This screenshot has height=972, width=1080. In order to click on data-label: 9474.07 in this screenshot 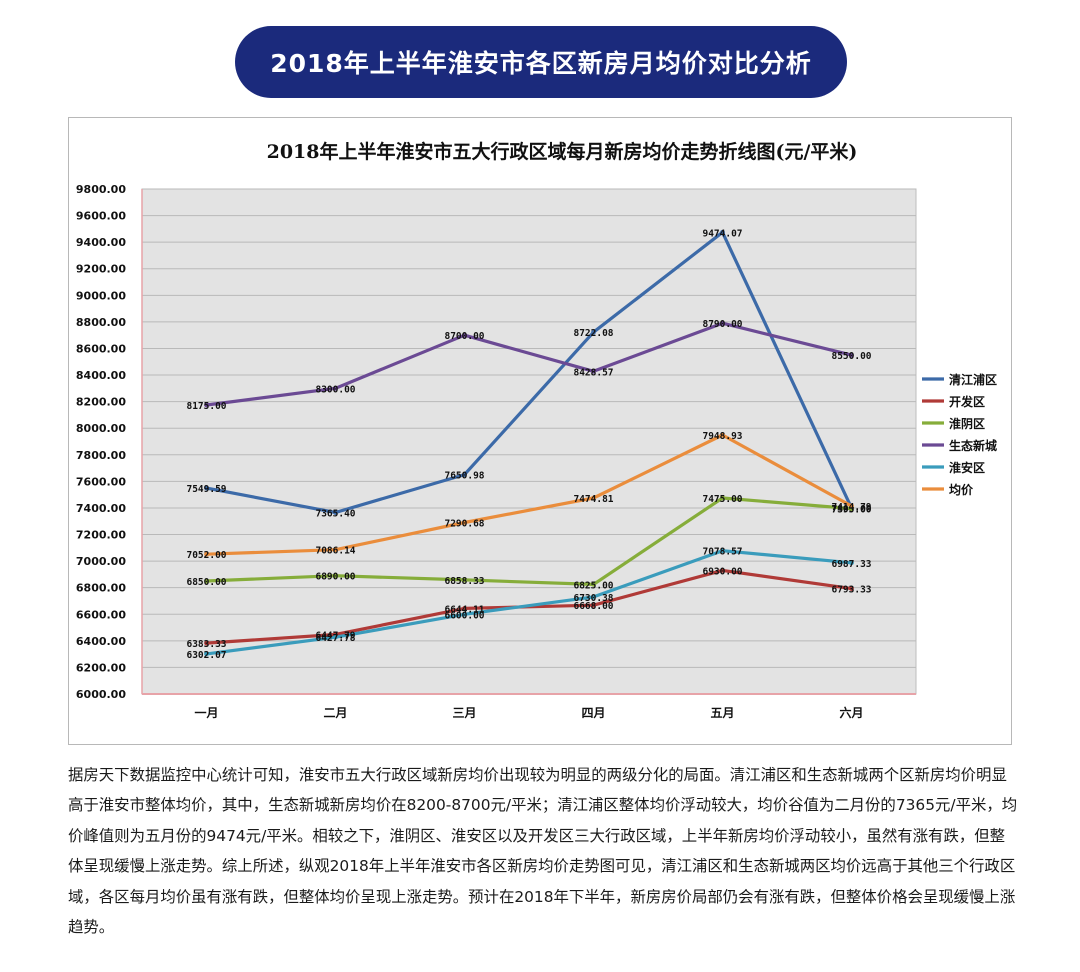, I will do `click(722, 233)`.